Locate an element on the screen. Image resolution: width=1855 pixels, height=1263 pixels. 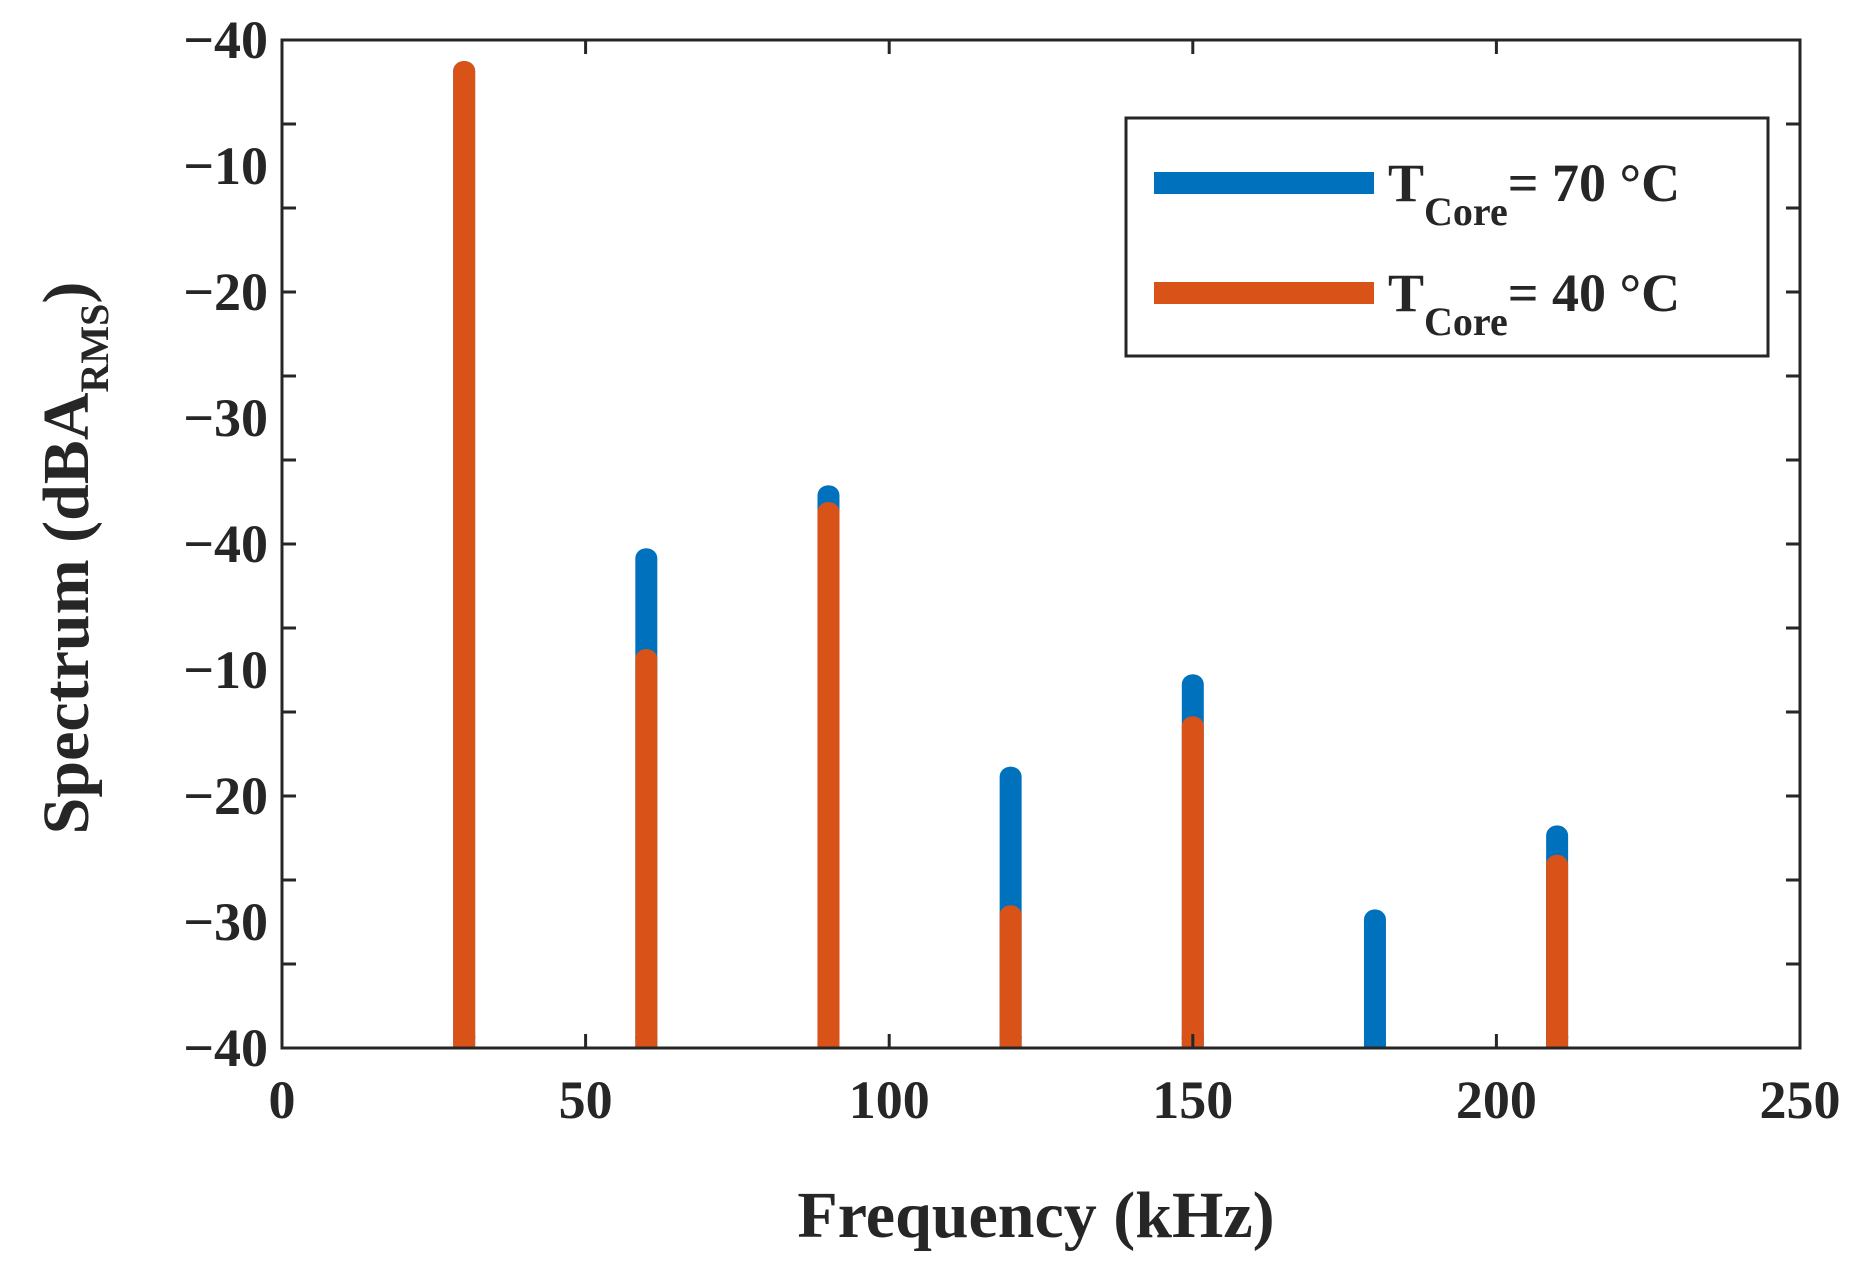
legend-box is located at coordinates (1447, 237).